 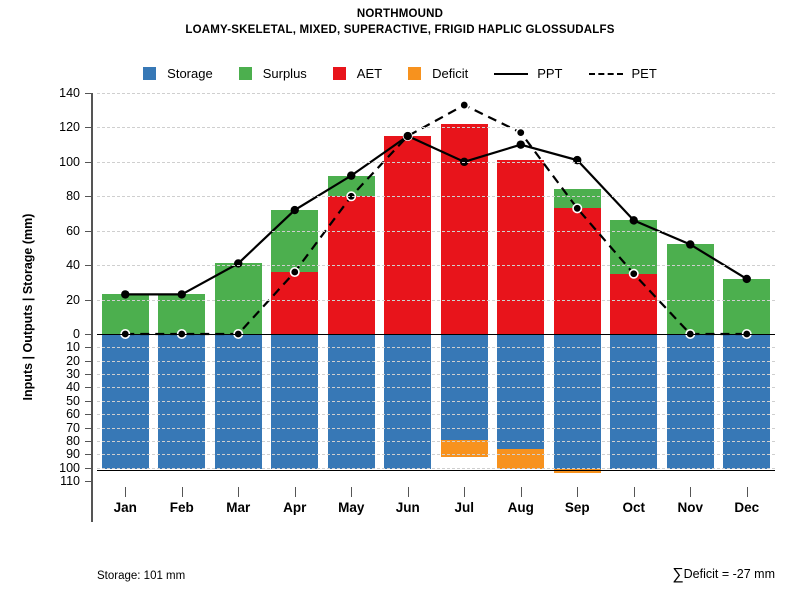 What do you see at coordinates (351, 507) in the screenshot?
I see `x-tick-label-may: May` at bounding box center [351, 507].